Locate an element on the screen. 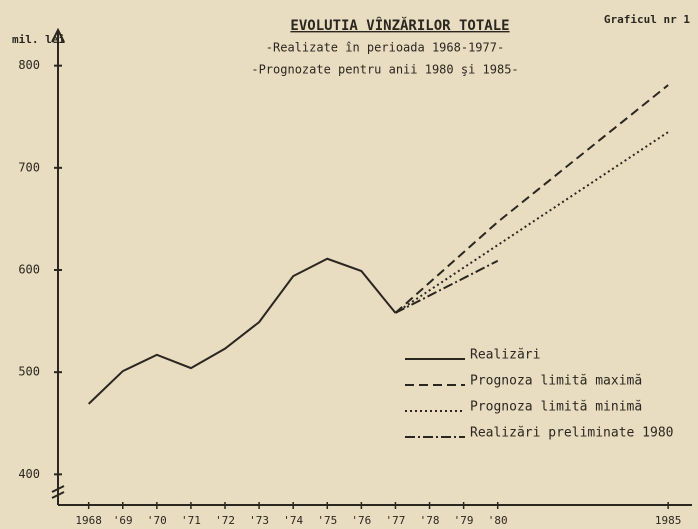  x-tick-label: '76 is located at coordinates (361, 520).